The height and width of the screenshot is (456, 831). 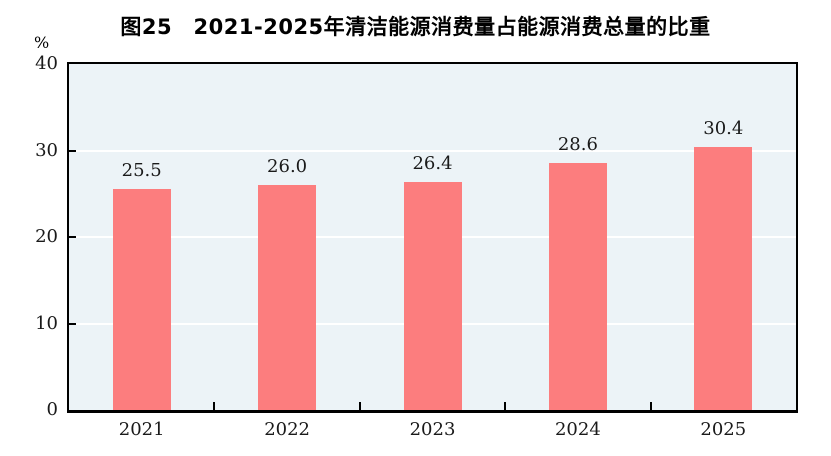 What do you see at coordinates (577, 144) in the screenshot?
I see `bar-value-label-2024: 28.6` at bounding box center [577, 144].